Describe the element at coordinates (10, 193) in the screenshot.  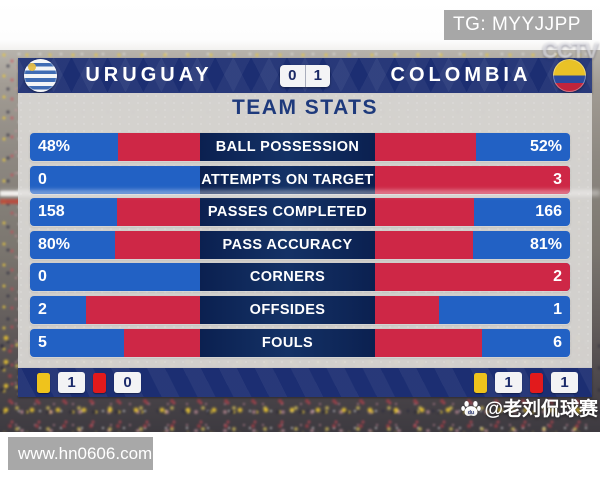
I see `led-board-streak` at that location.